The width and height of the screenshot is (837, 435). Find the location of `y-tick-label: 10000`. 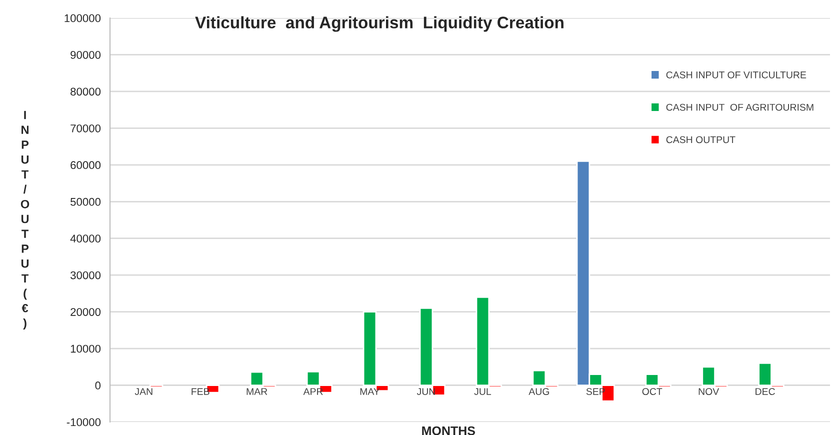

y-tick-label: 10000 is located at coordinates (85, 348).